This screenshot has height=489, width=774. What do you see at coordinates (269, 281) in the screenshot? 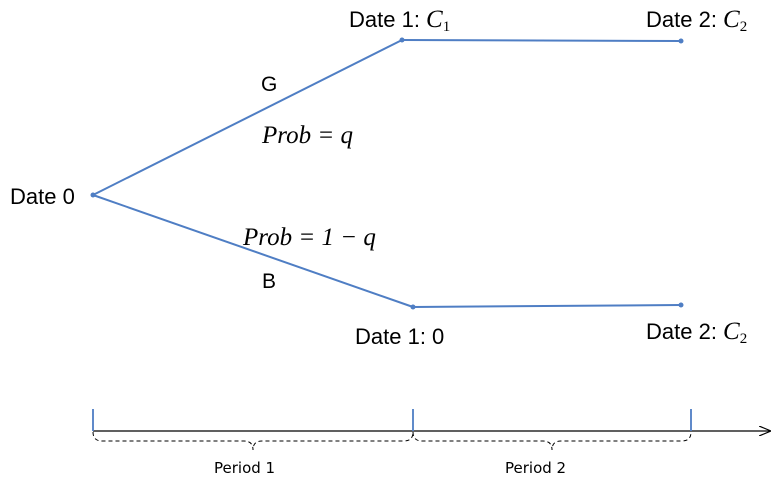
I see `bad-branch-label: B` at bounding box center [269, 281].